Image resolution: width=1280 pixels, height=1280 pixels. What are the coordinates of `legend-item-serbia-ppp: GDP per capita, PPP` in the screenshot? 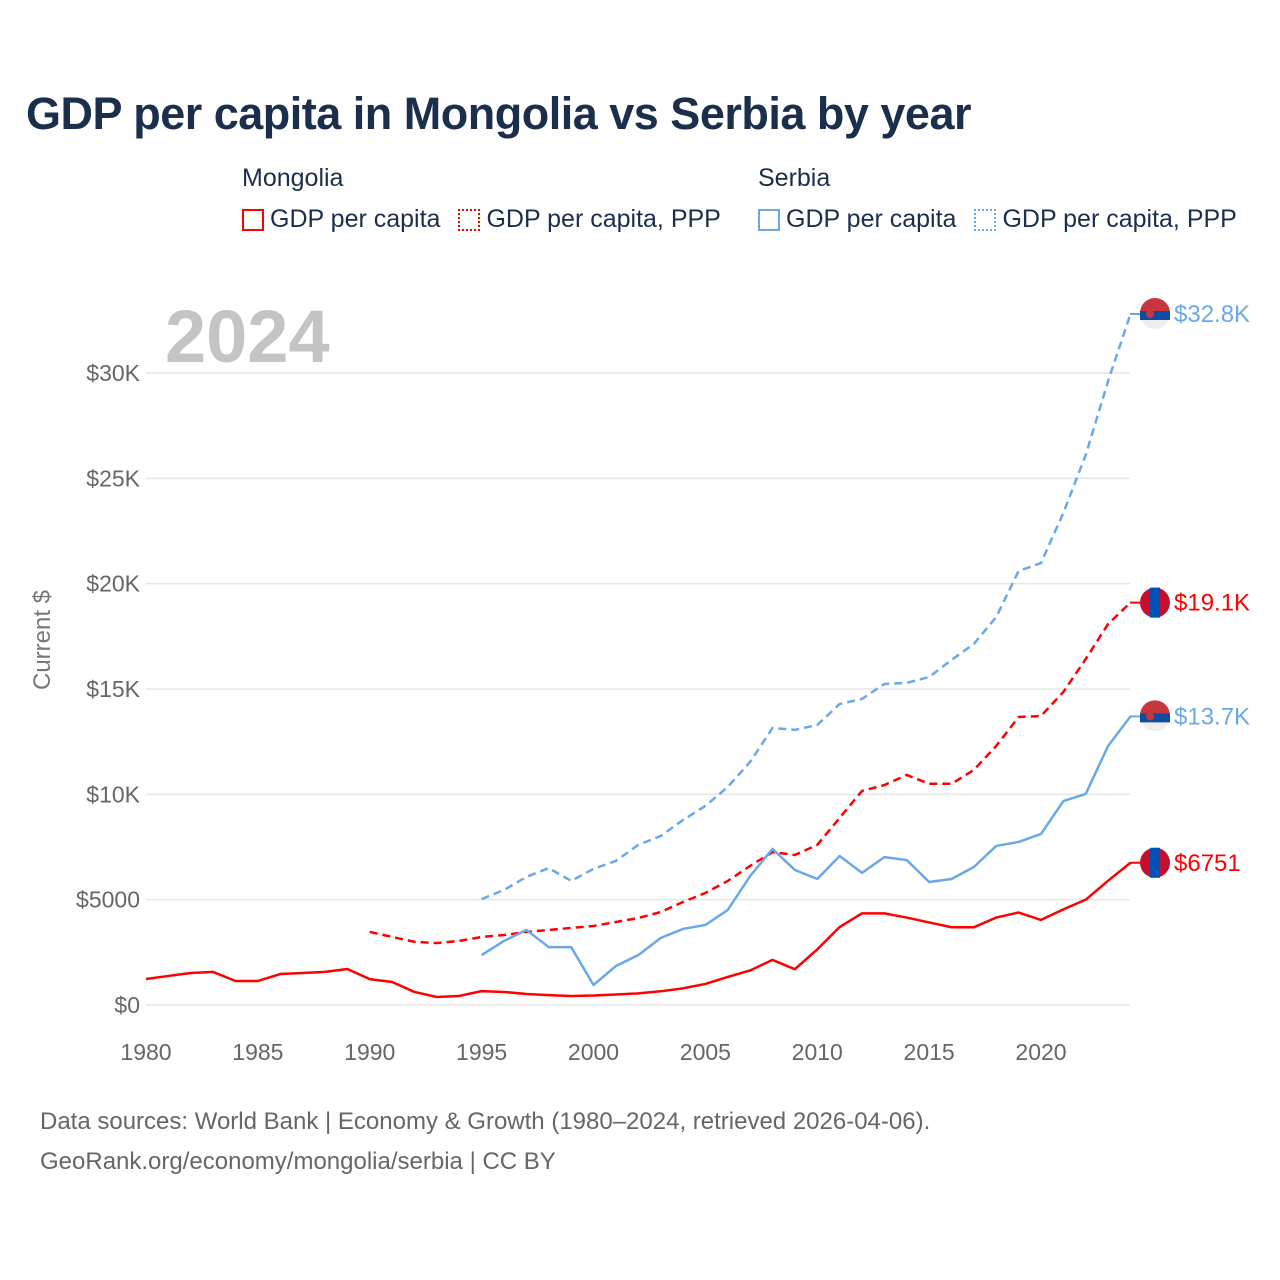 It's located at (1105, 219).